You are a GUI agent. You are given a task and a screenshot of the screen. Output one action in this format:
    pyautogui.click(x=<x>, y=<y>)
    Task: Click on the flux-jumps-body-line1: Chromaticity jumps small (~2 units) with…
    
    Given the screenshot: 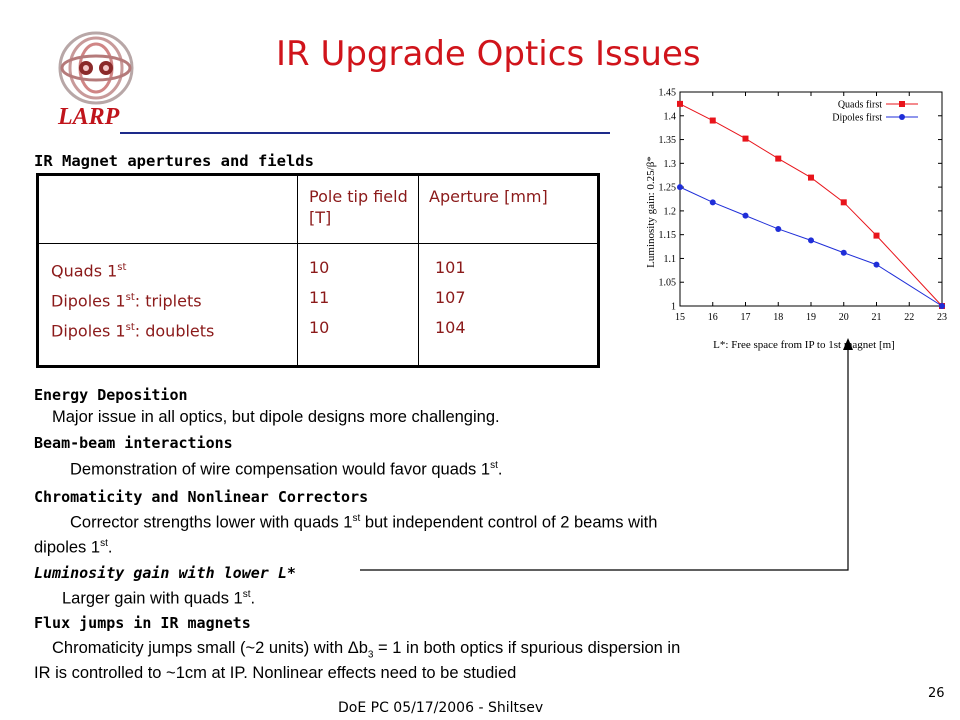 What is the action you would take?
    pyautogui.click(x=366, y=650)
    